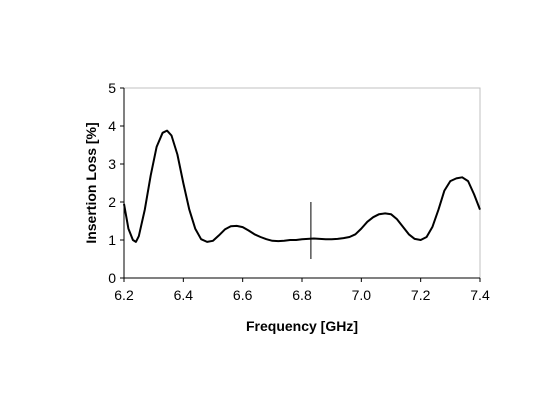  Describe the element at coordinates (116, 183) in the screenshot. I see `y-ticks: 0 1 2 3 4 5` at that location.